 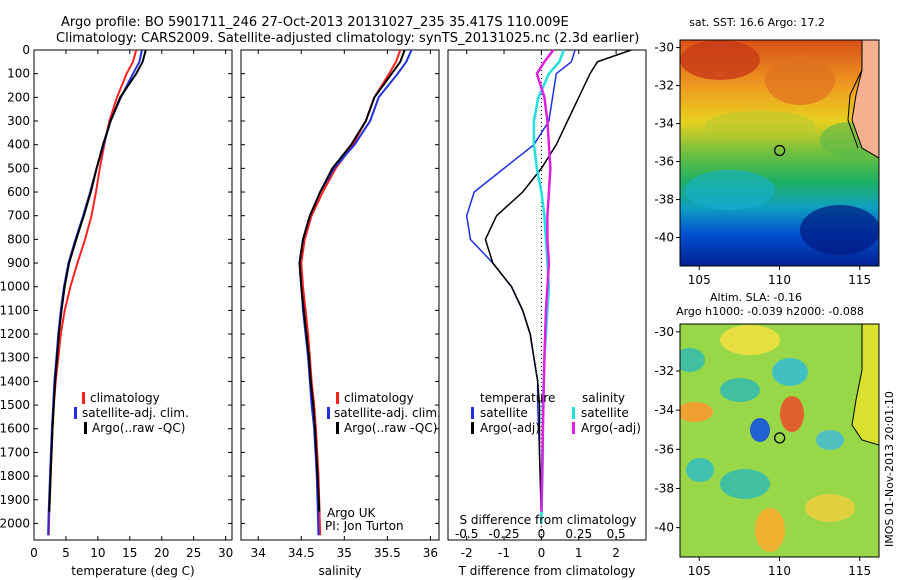 What do you see at coordinates (611, 428) in the screenshot?
I see `legend-label-sal-argo: Argo(-adj)` at bounding box center [611, 428].